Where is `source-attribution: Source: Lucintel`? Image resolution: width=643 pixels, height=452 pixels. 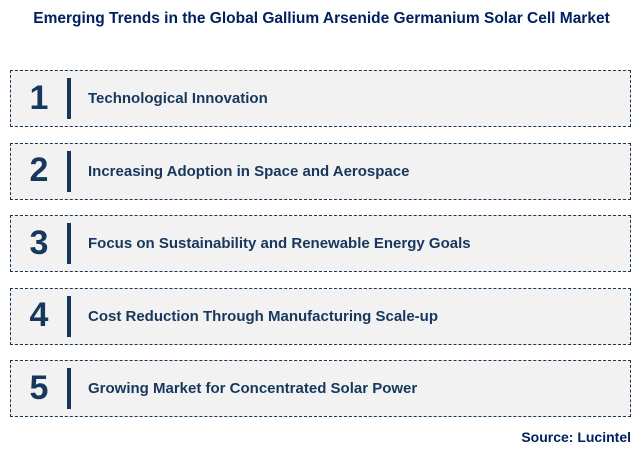 source-attribution: Source: Lucintel is located at coordinates (576, 437).